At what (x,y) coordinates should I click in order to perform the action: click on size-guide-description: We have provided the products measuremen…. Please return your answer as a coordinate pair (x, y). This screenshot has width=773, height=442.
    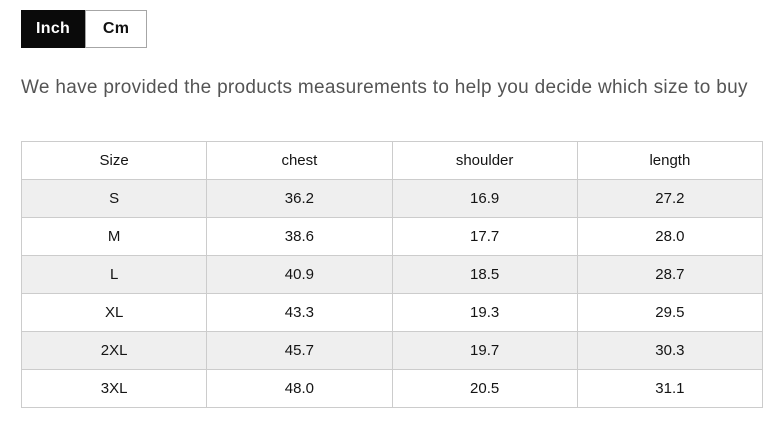
    Looking at the image, I should click on (384, 87).